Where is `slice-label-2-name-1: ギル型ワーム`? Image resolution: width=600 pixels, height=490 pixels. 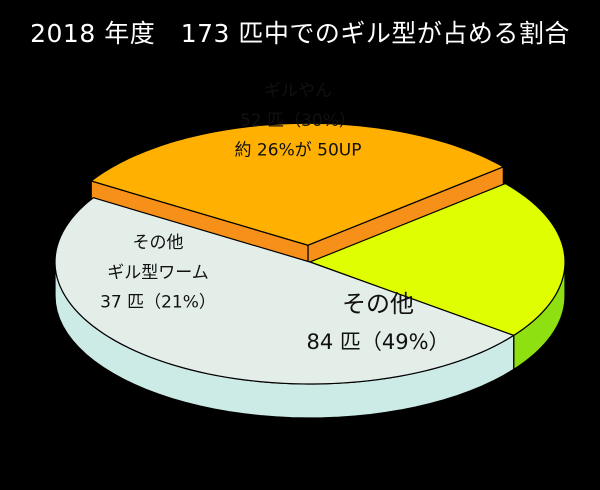
slice-label-2-name-1: ギル型ワーム is located at coordinates (158, 273).